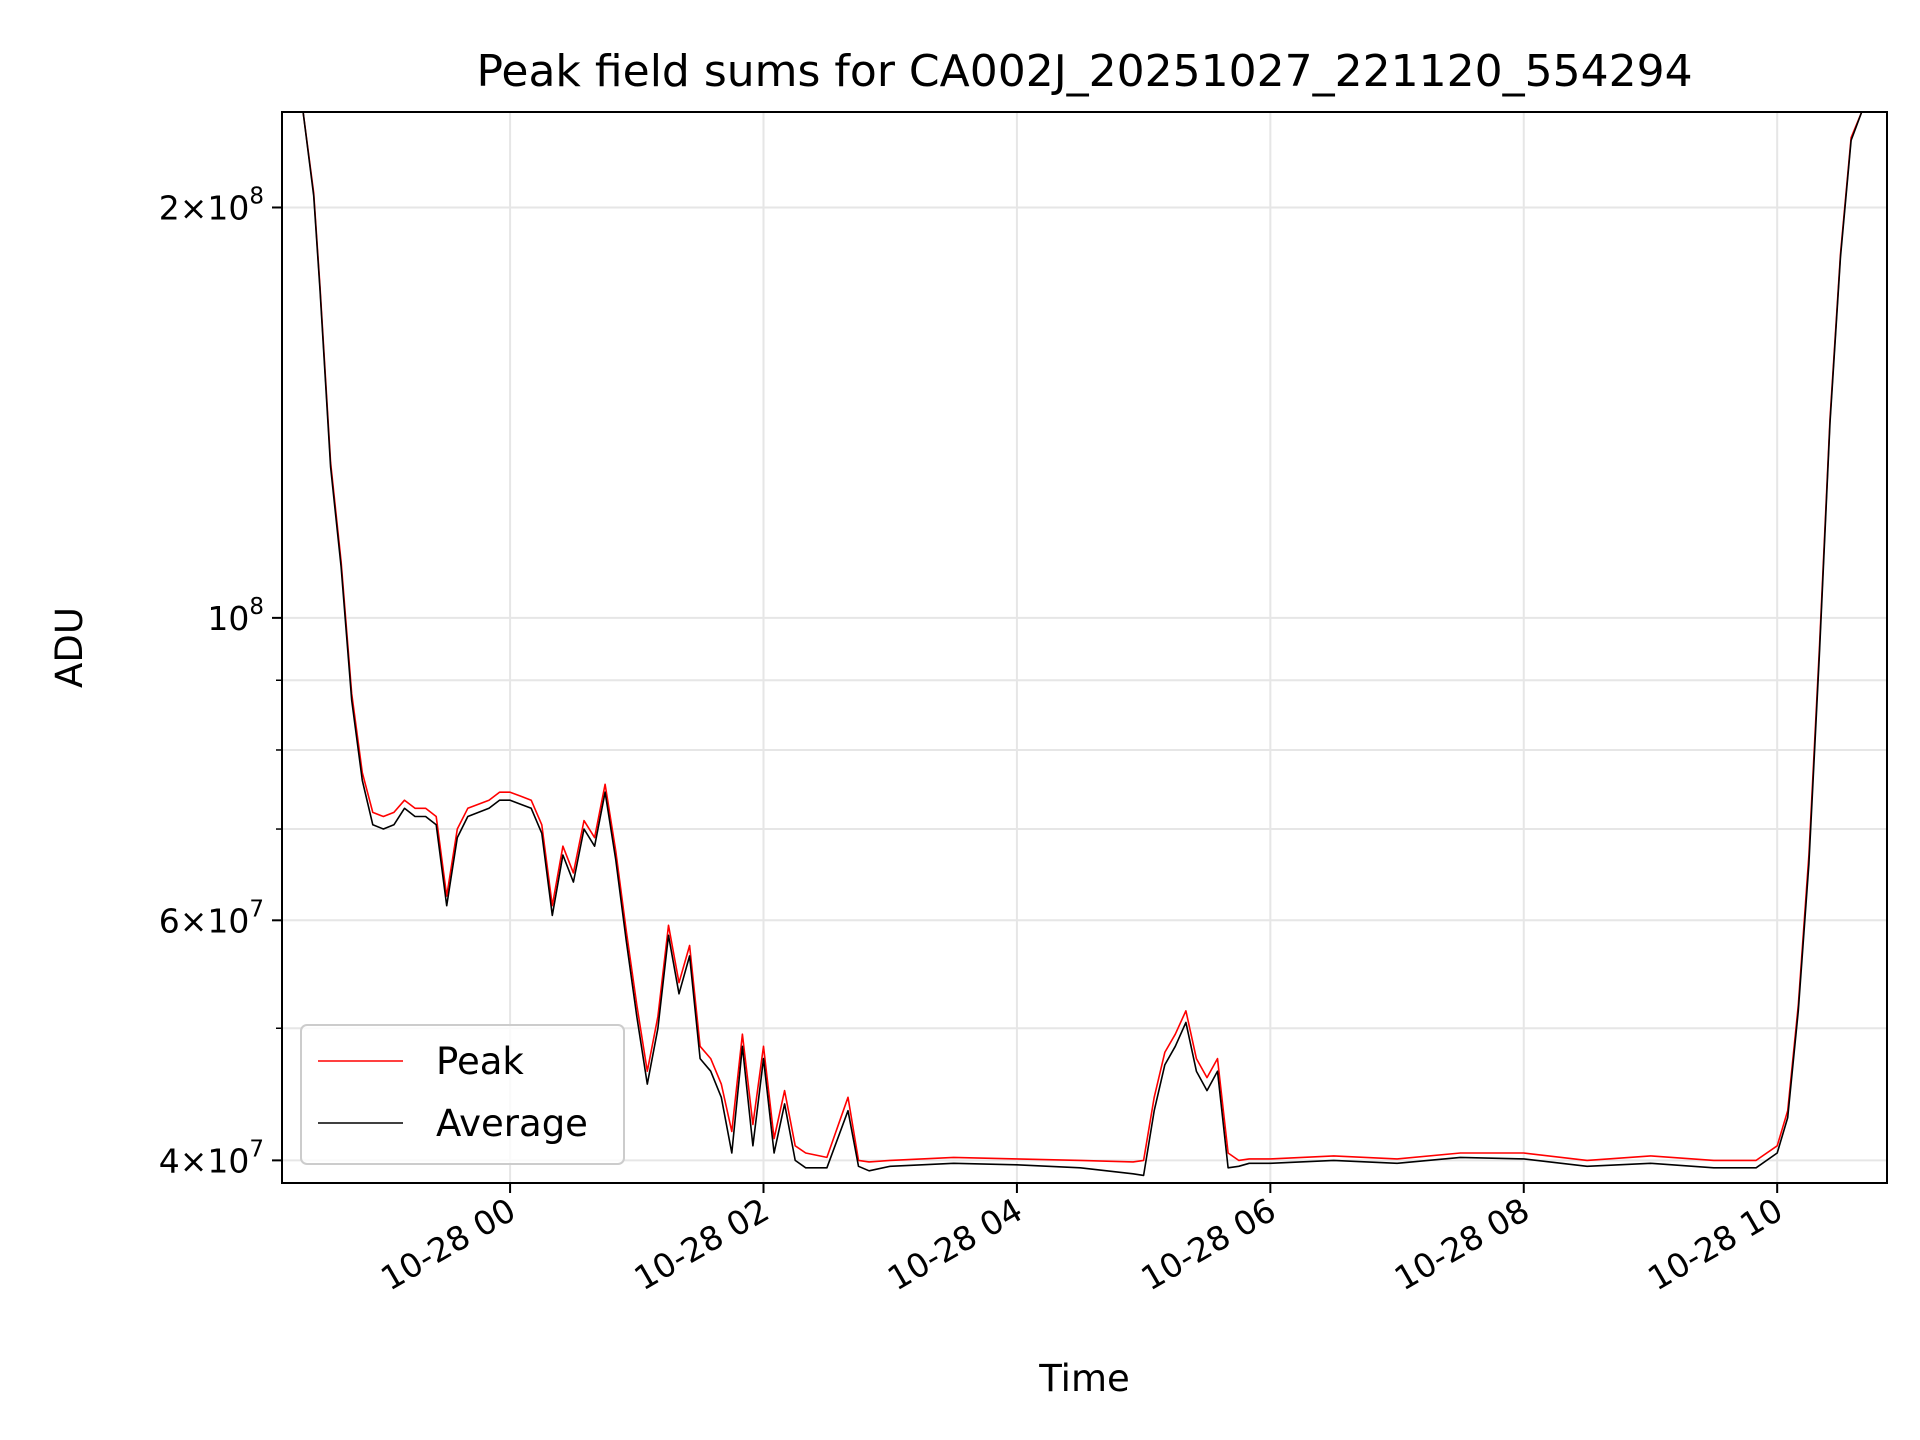 Image resolution: width=1920 pixels, height=1440 pixels. Describe the element at coordinates (69, 647) in the screenshot. I see `y-axis-label: ADU` at that location.